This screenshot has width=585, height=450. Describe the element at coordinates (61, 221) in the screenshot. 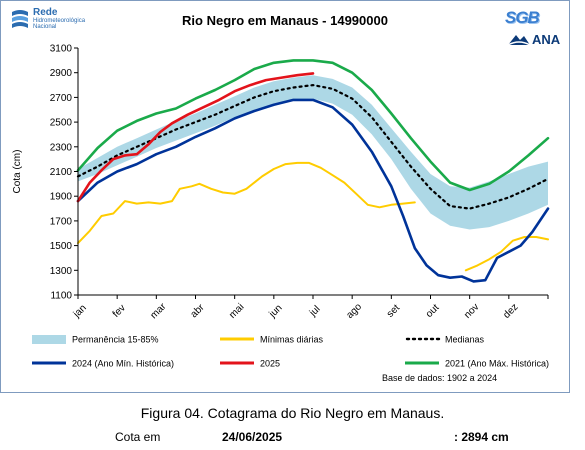

I see `y-tick-label-1700: 1700` at that location.